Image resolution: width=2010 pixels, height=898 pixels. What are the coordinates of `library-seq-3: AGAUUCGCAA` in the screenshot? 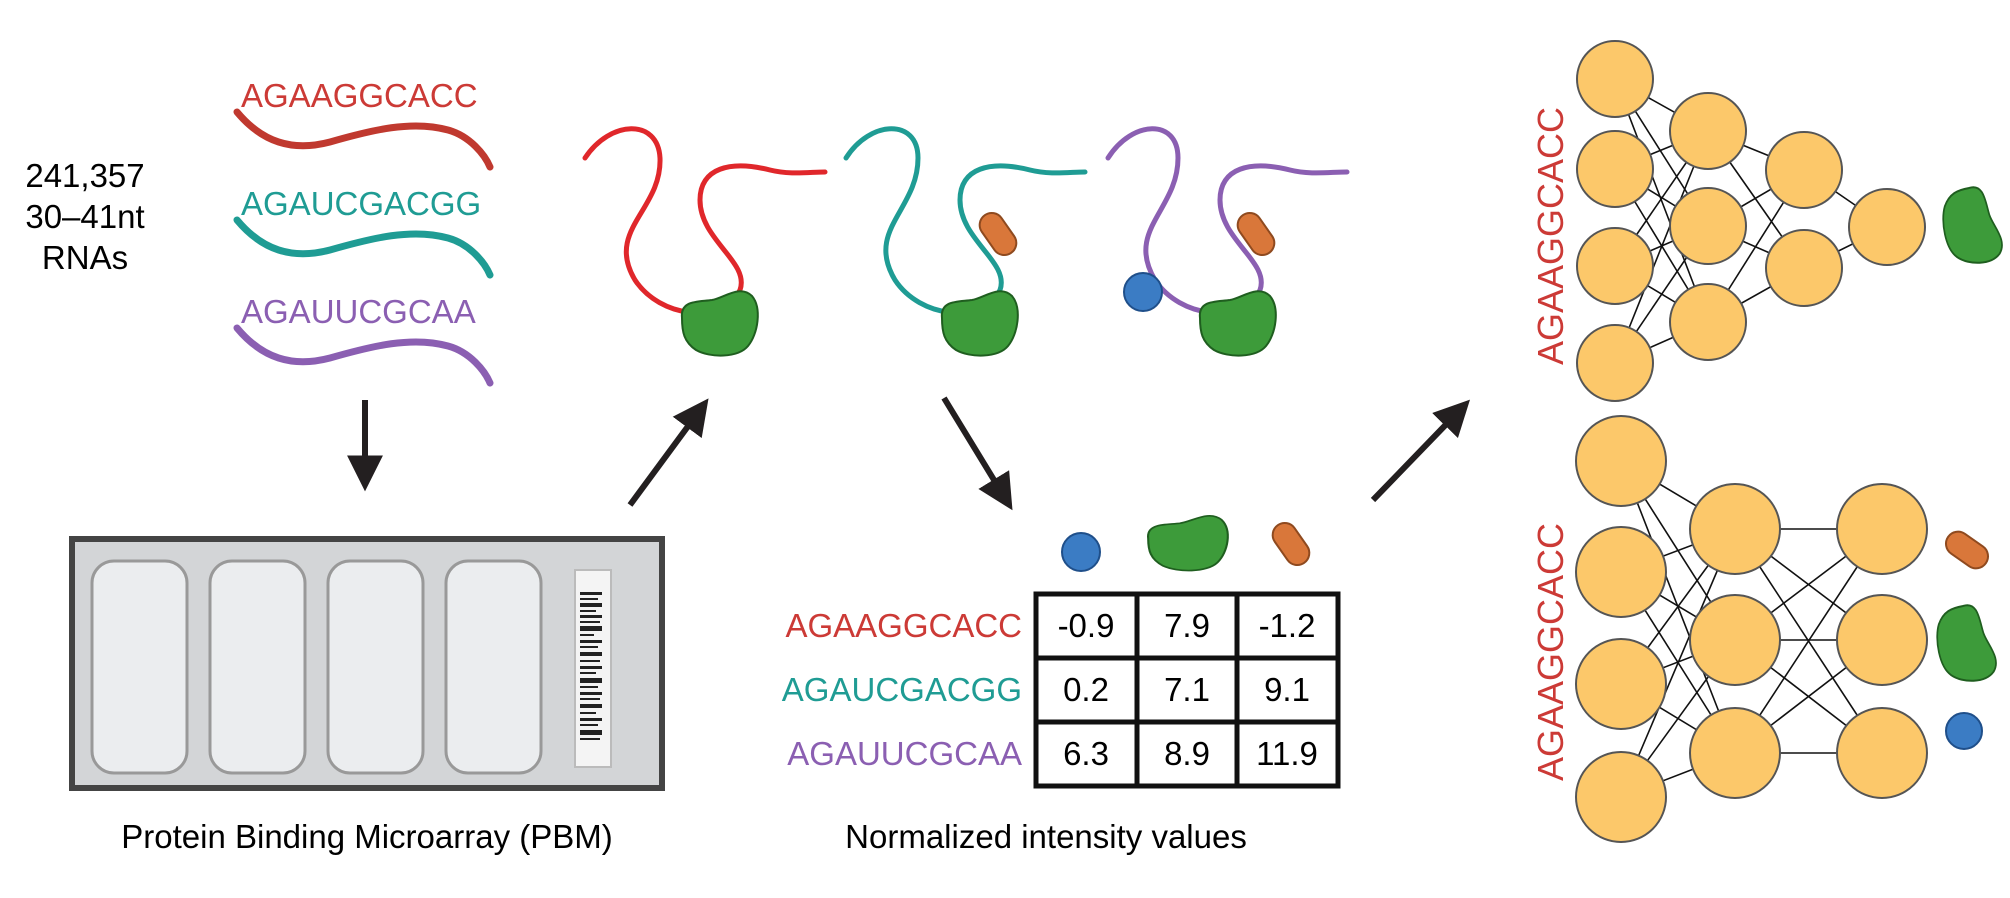 It's located at (358, 311).